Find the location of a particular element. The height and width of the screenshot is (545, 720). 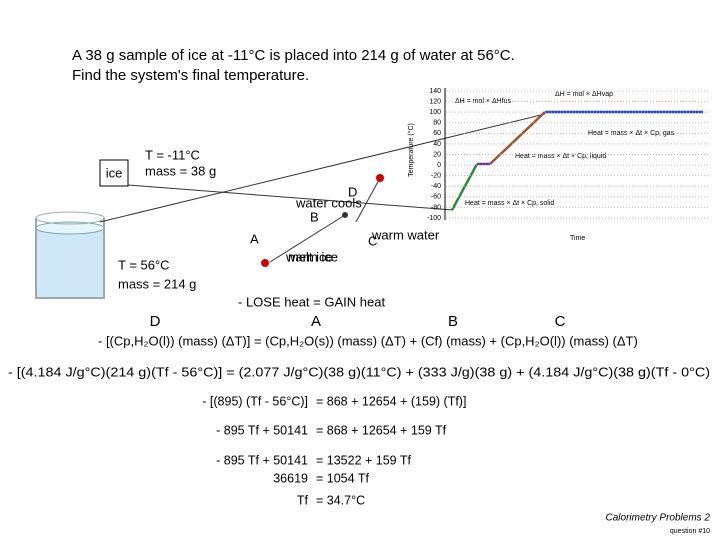

problem-line: Find the system's final temperature. is located at coordinates (190, 75).